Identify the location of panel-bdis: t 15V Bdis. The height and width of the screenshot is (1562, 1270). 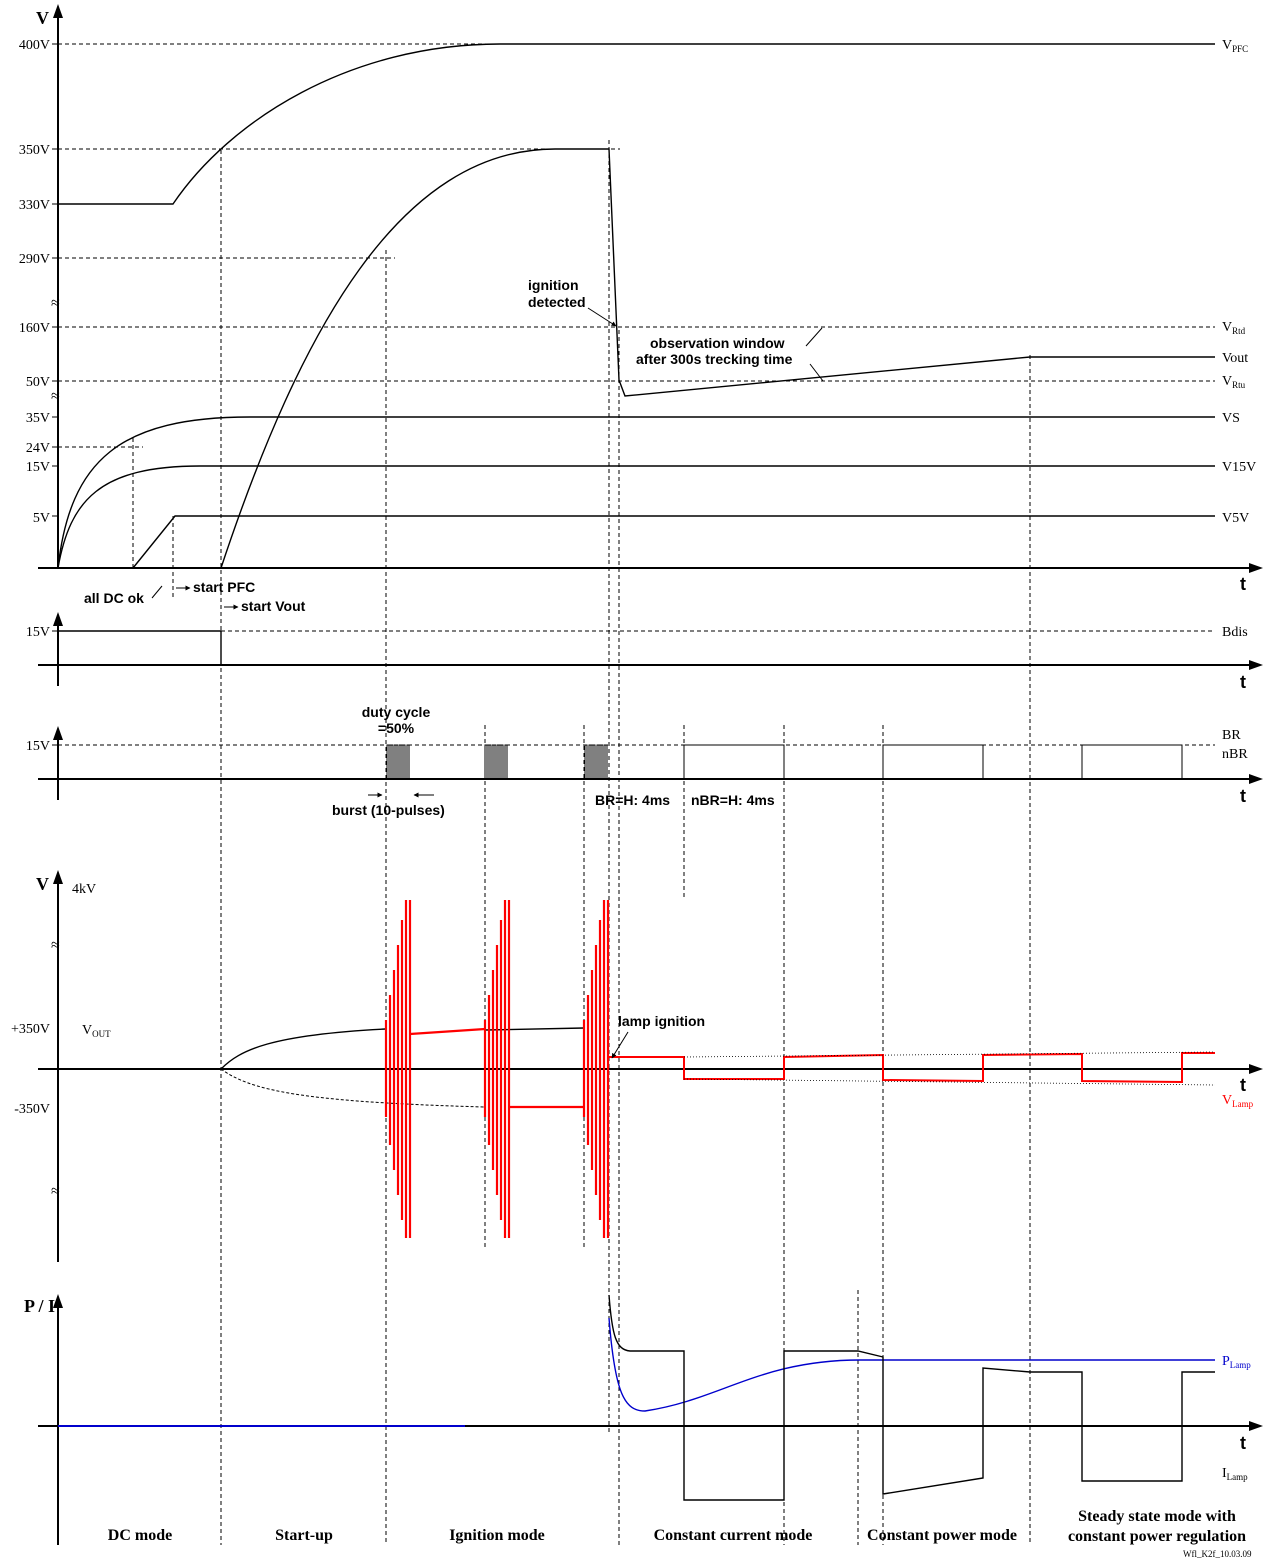
(644, 652).